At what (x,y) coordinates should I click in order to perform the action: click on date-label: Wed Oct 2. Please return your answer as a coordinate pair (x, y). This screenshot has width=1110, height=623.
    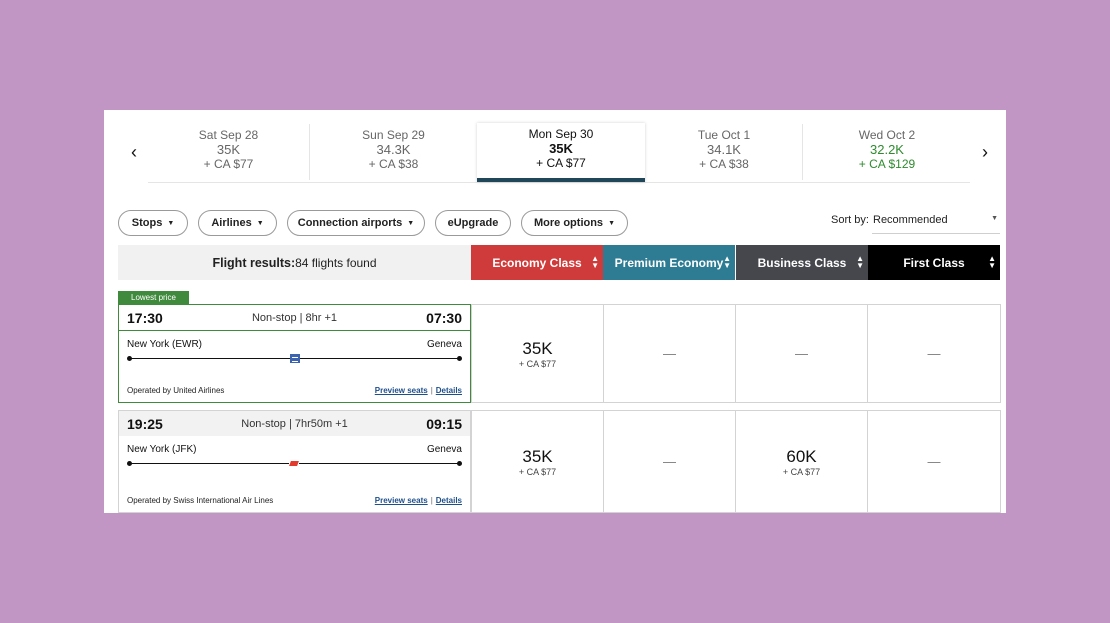
    Looking at the image, I should click on (887, 135).